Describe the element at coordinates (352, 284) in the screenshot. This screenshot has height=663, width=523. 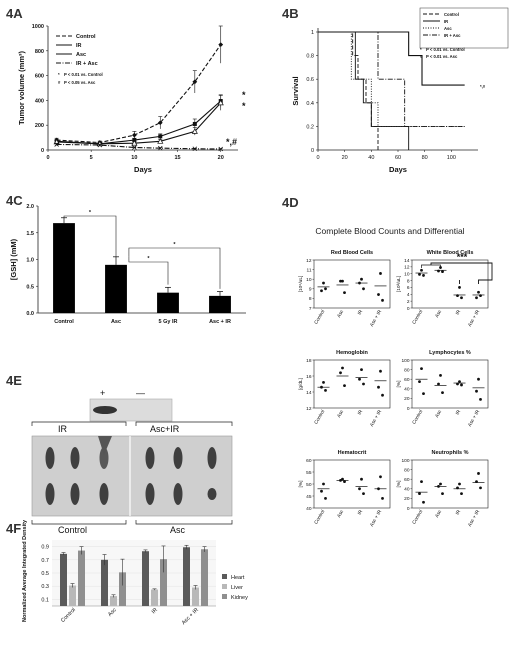
I see `subplot-frame` at that location.